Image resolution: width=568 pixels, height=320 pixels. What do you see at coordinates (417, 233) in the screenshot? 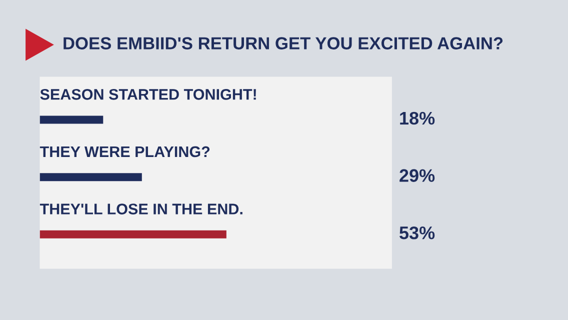
I see `data-label: 53%` at bounding box center [417, 233].